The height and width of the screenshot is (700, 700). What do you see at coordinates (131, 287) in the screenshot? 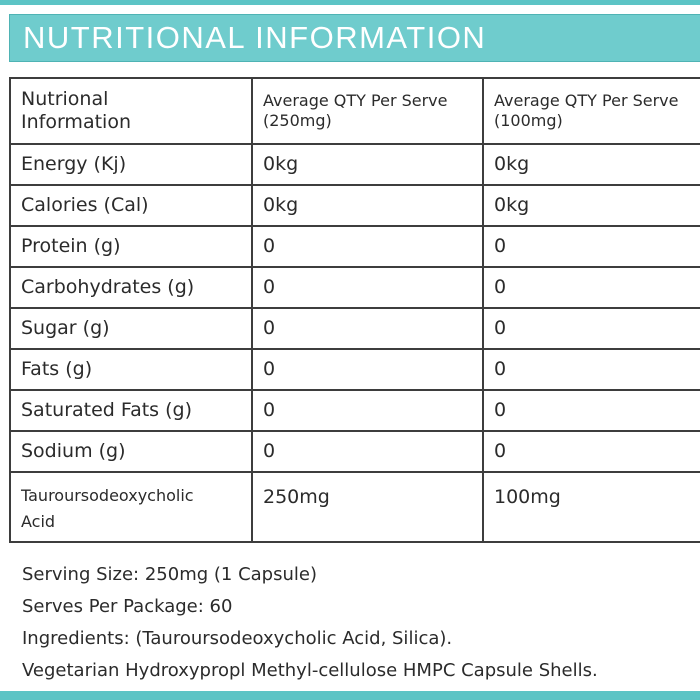
I see `nutrient-name: Carbohydrates (g)` at bounding box center [131, 287].